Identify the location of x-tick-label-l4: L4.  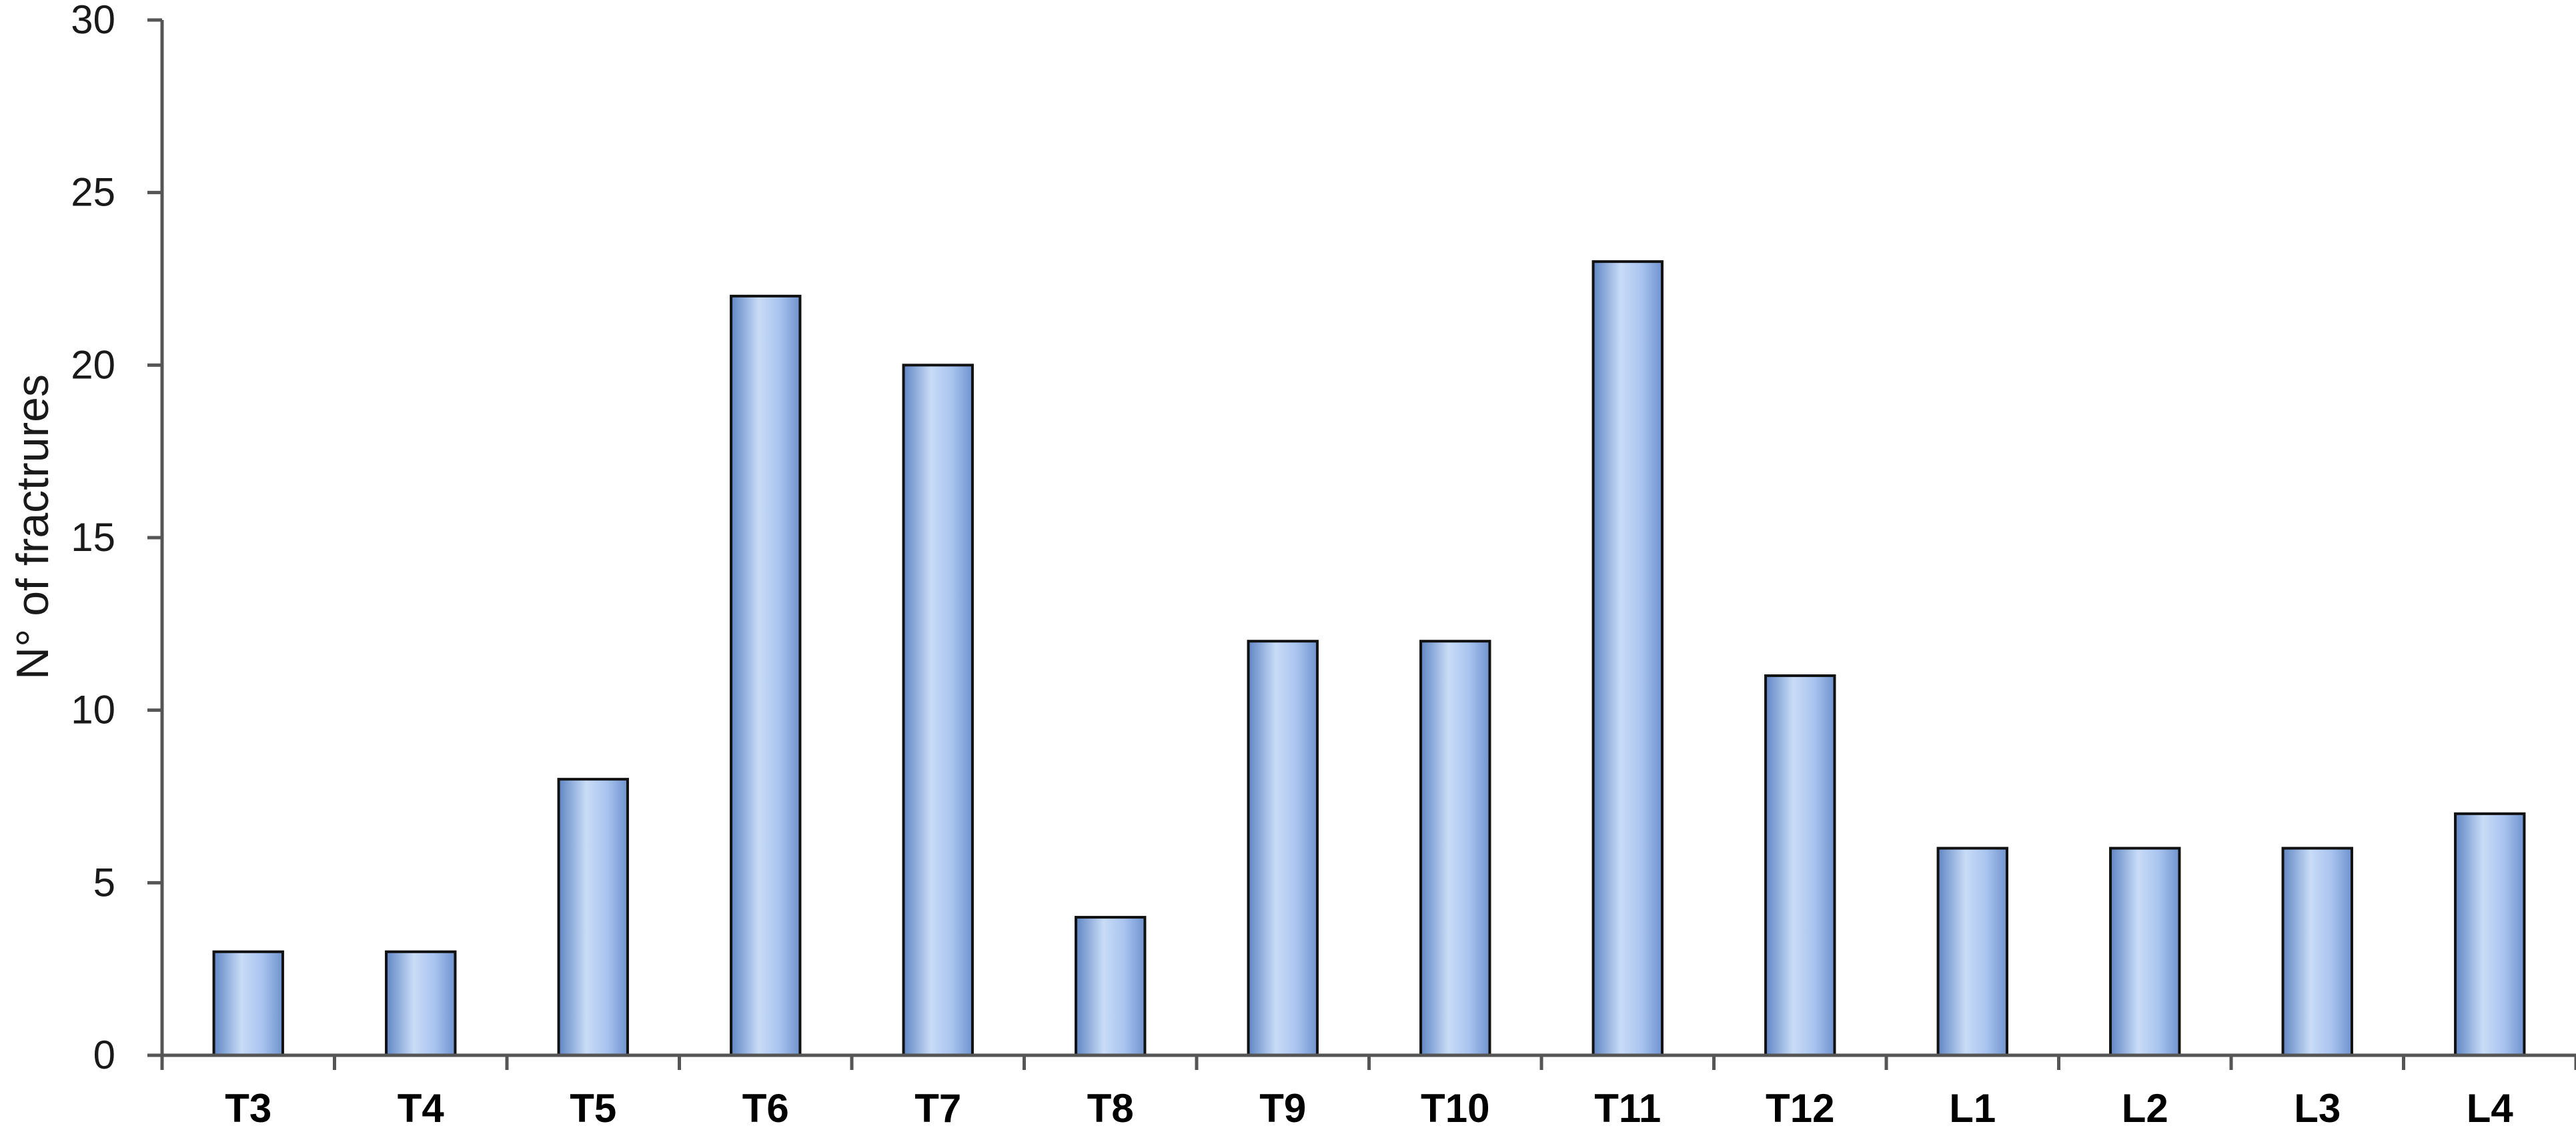
(2490, 1108).